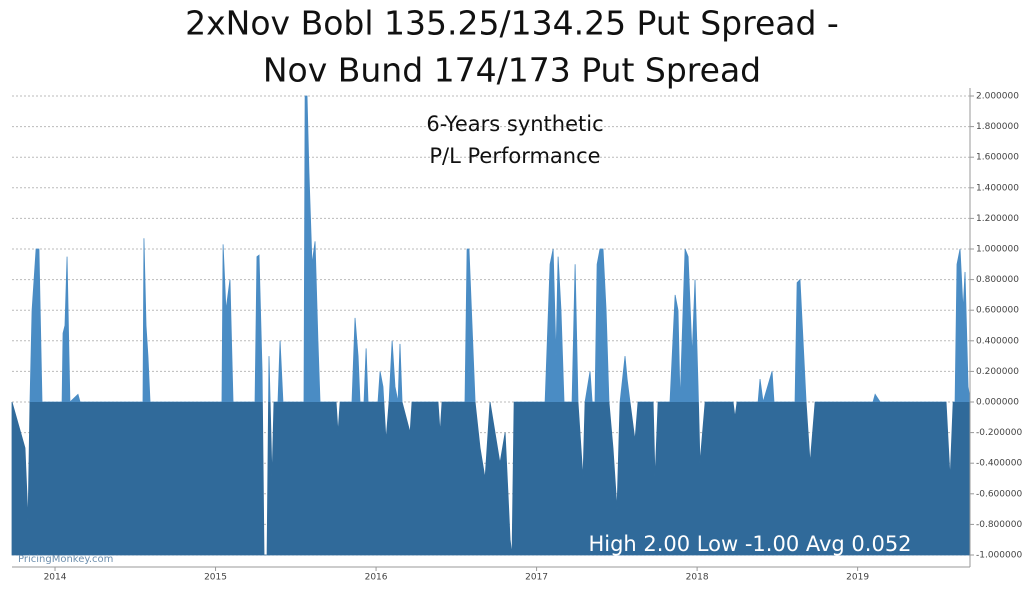 This screenshot has width=1024, height=589. Describe the element at coordinates (997, 372) in the screenshot. I see `y-tick-label: 0.200000` at that location.